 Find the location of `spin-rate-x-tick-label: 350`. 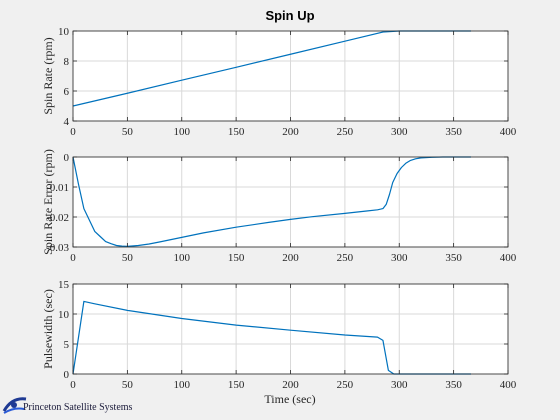

spin-rate-x-tick-label: 350 is located at coordinates (453, 132).